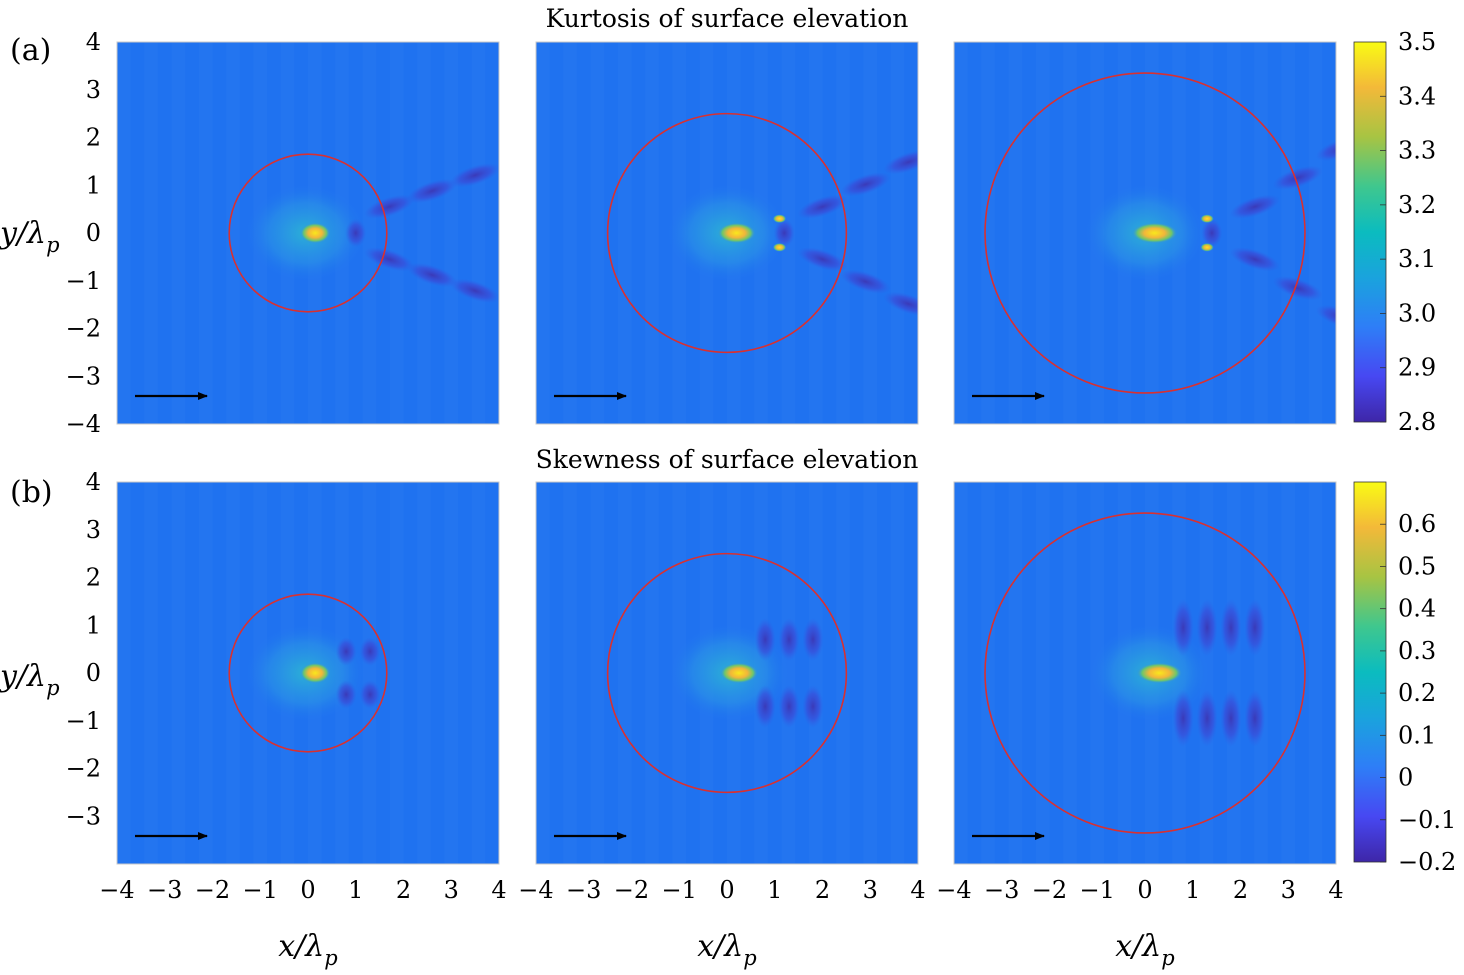  I want to click on dark-spot, so click(784, 233).